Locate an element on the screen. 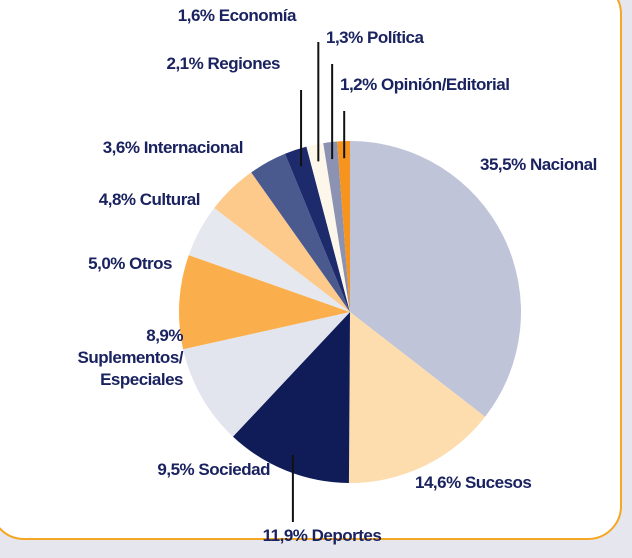  slice-label: 4,8% Cultural is located at coordinates (149, 200).